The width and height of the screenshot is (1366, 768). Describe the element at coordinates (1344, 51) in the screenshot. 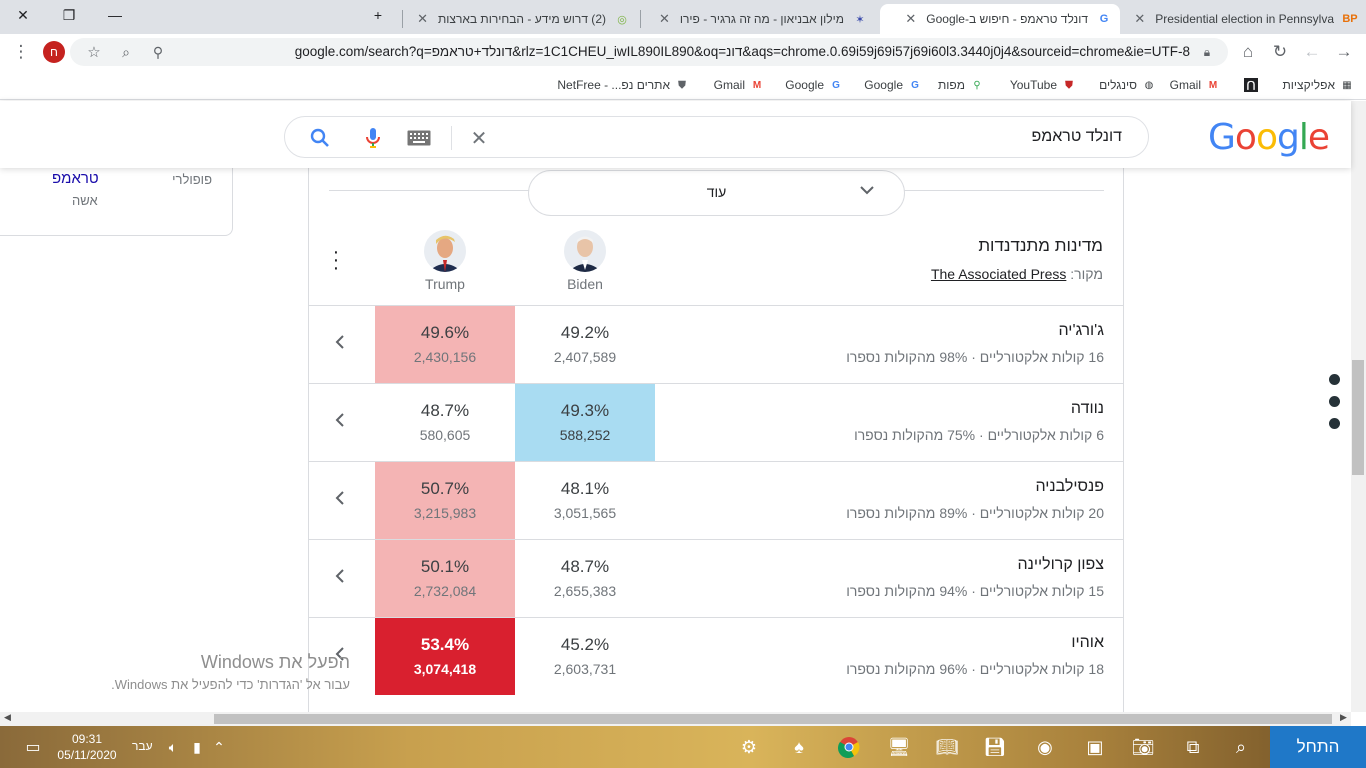

I see `back-icon: →` at that location.